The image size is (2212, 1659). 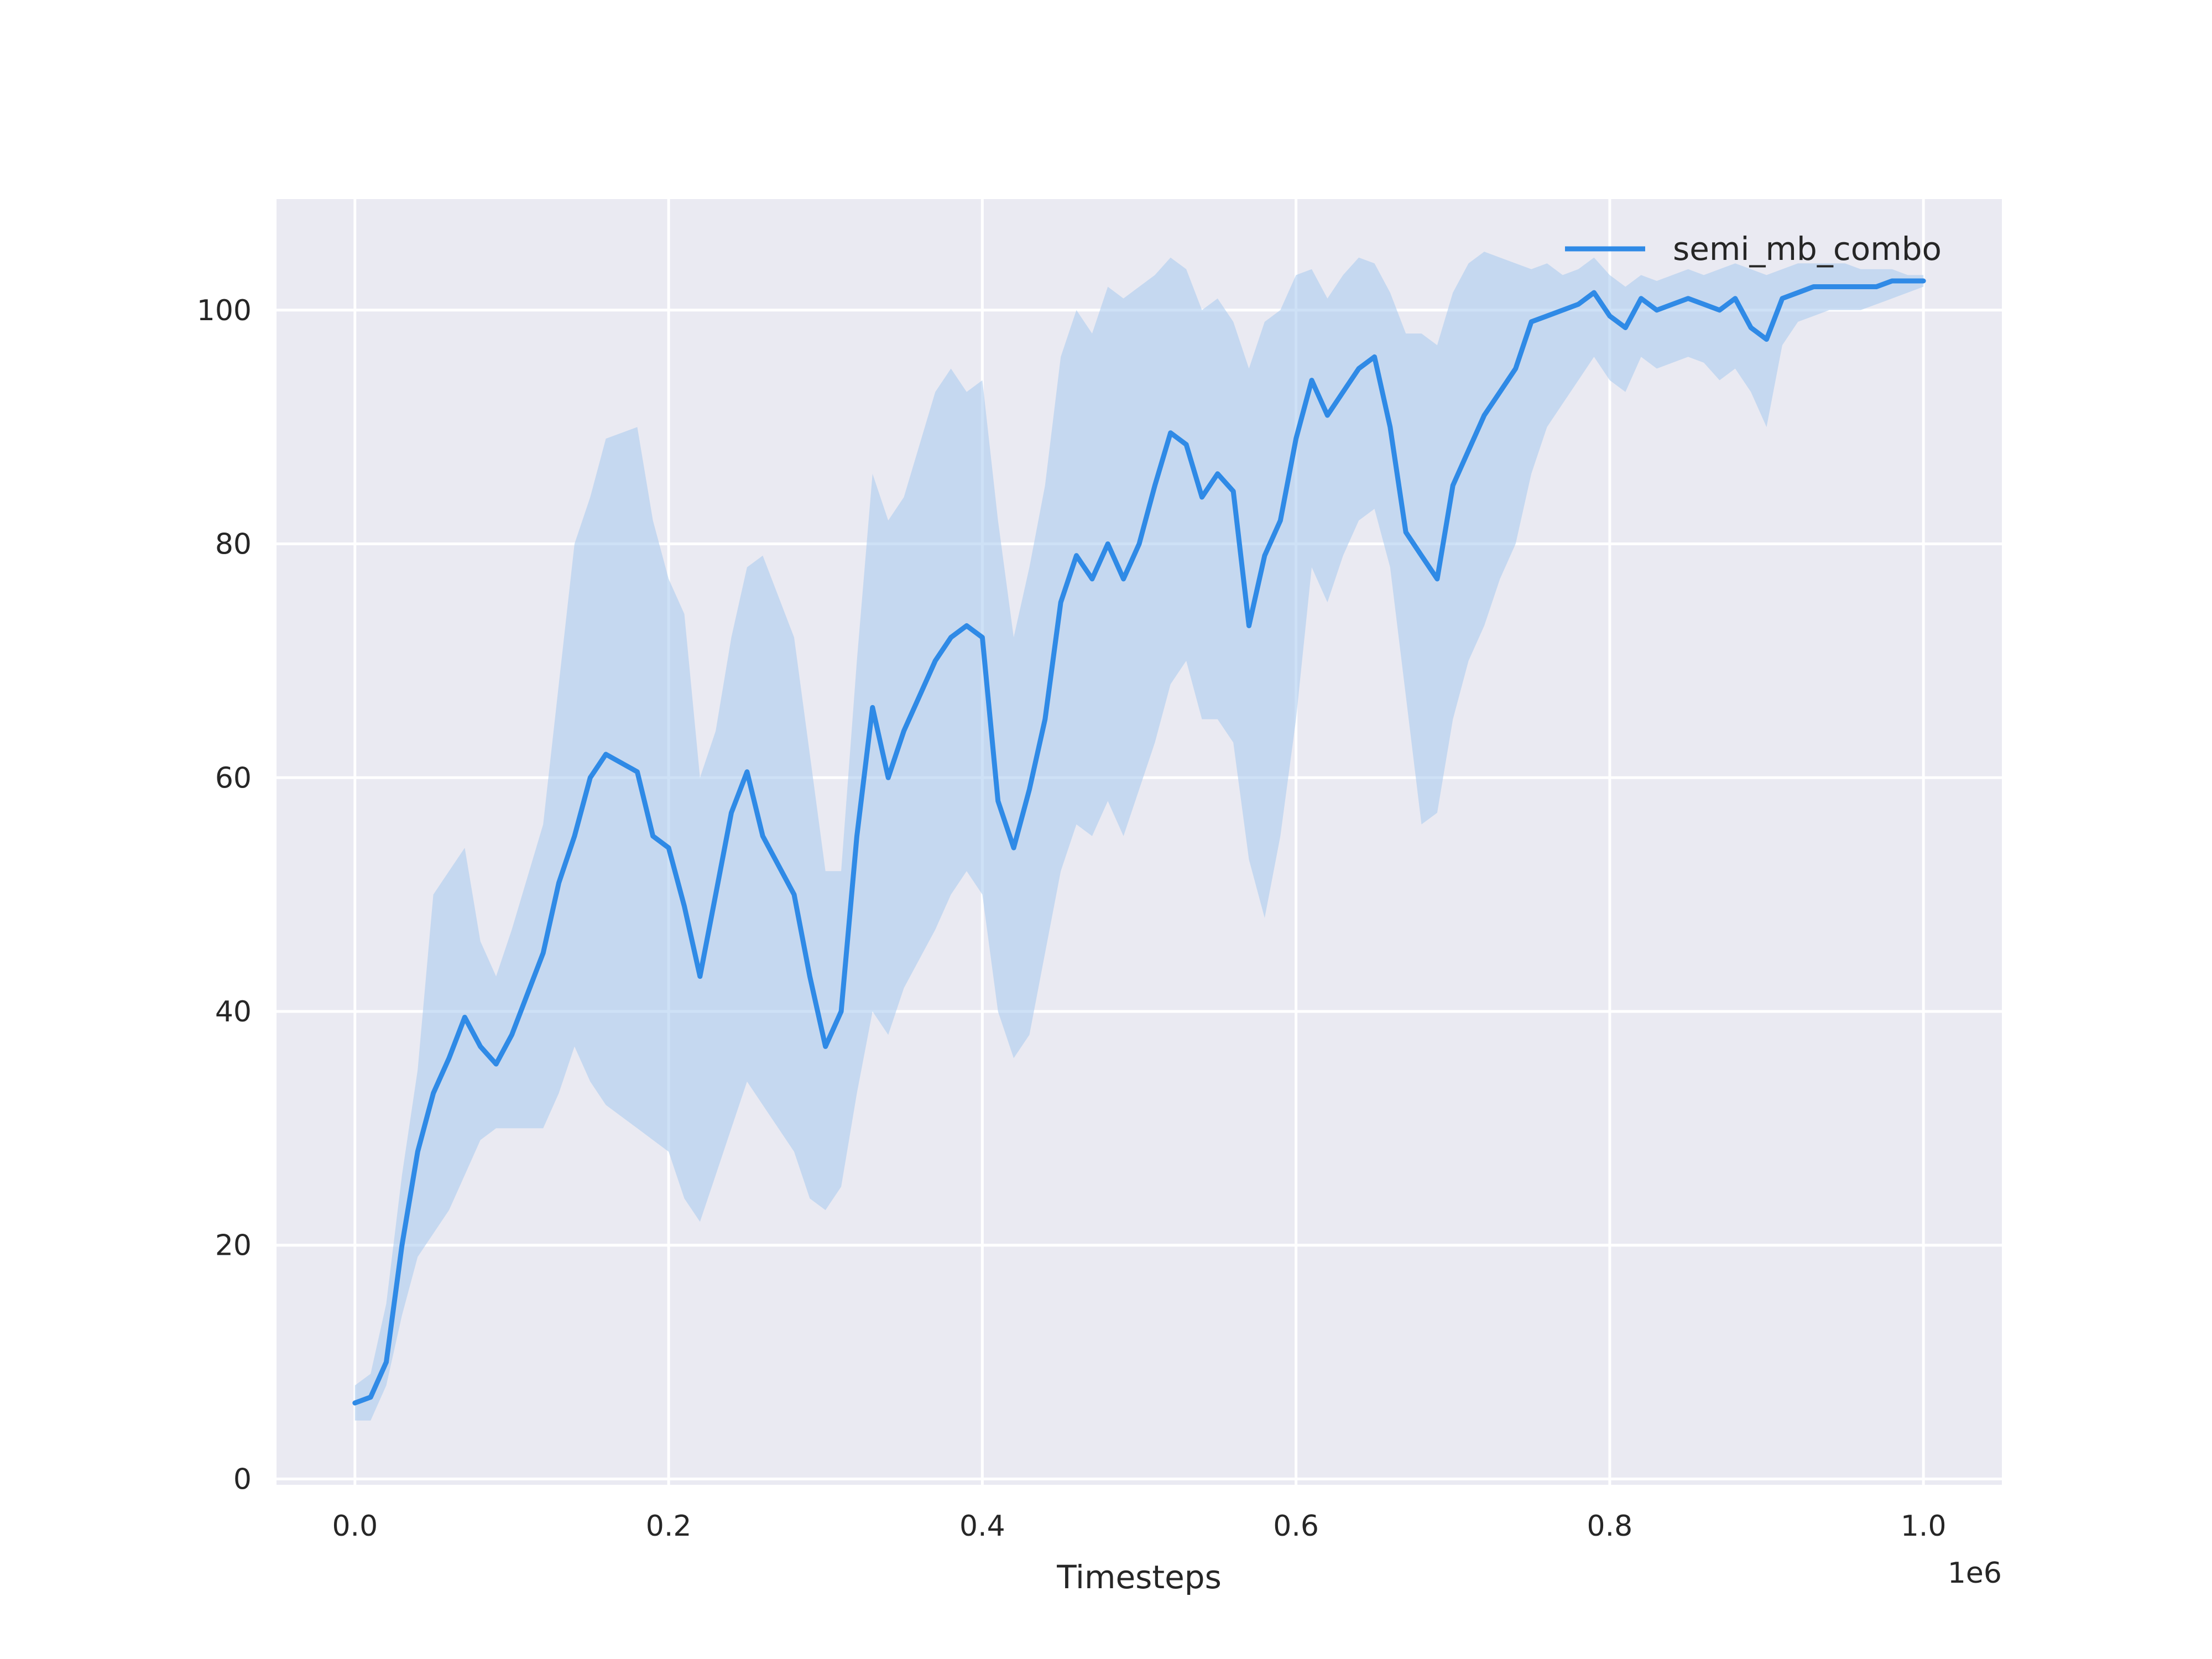 I want to click on x-offset-label: 1e6, so click(x=1975, y=1574).